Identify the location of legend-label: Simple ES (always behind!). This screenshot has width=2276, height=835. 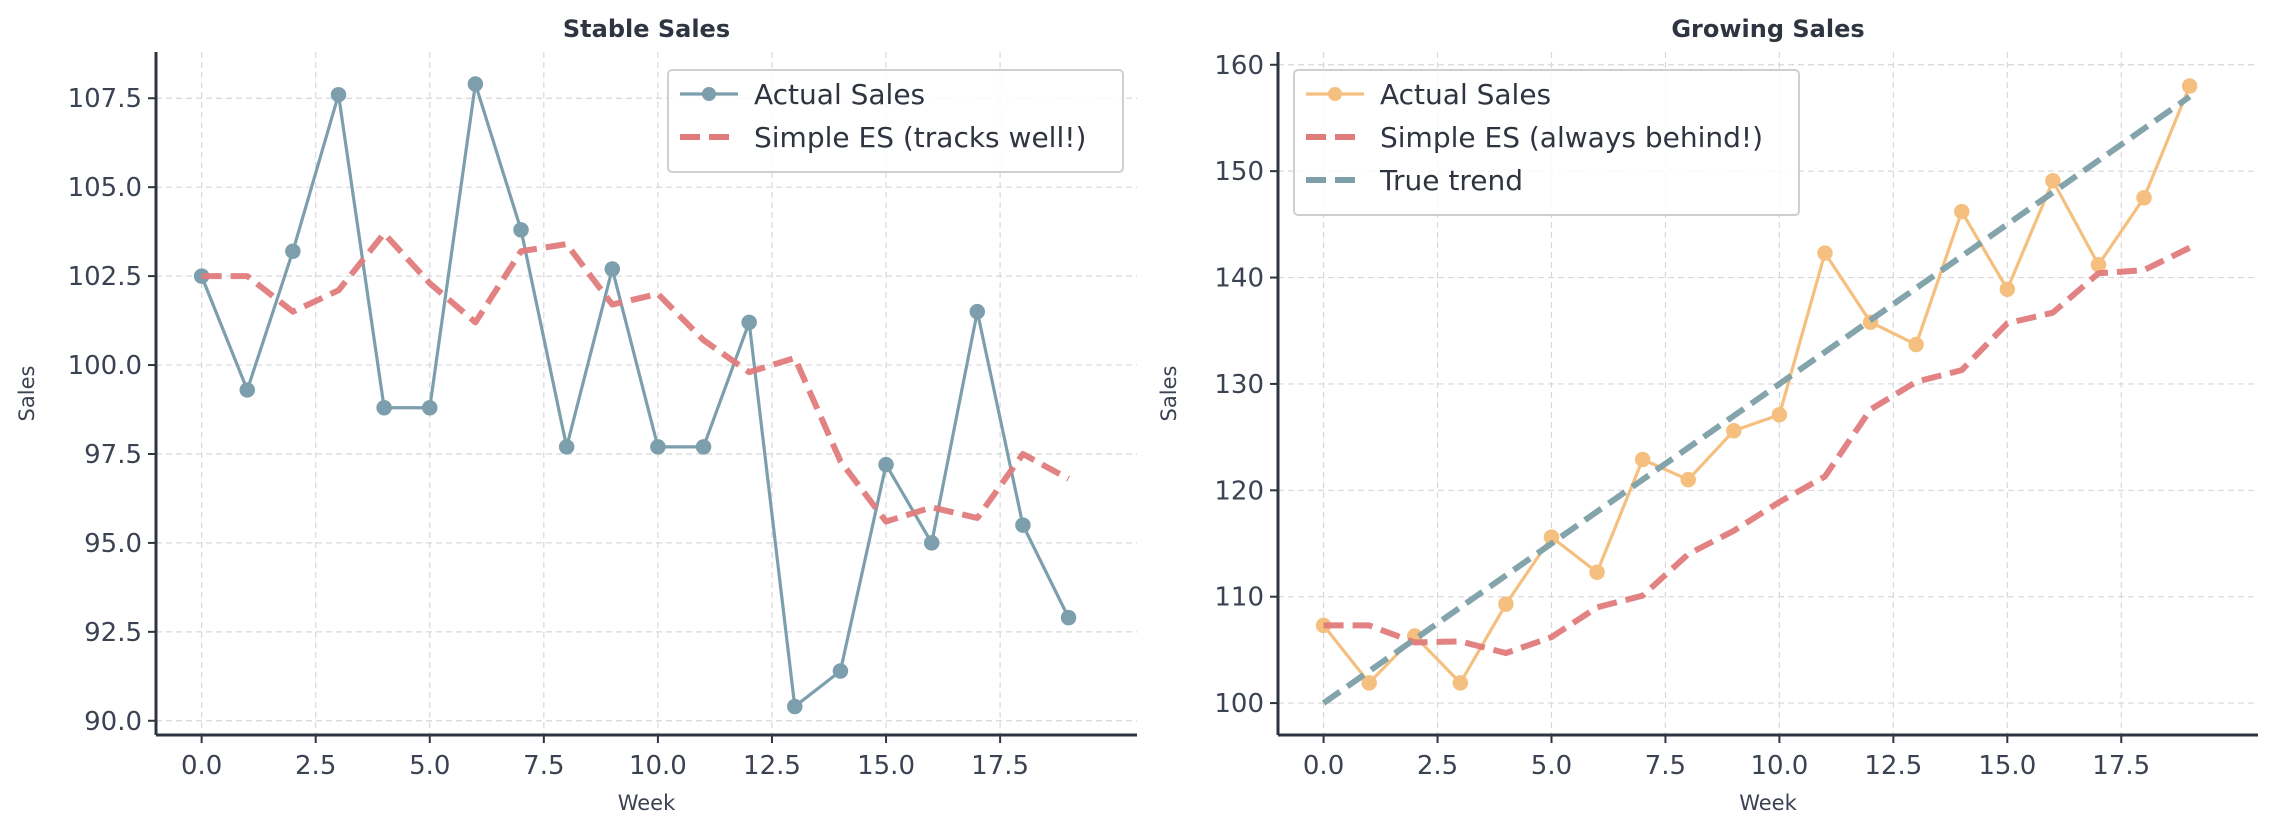
(1571, 137).